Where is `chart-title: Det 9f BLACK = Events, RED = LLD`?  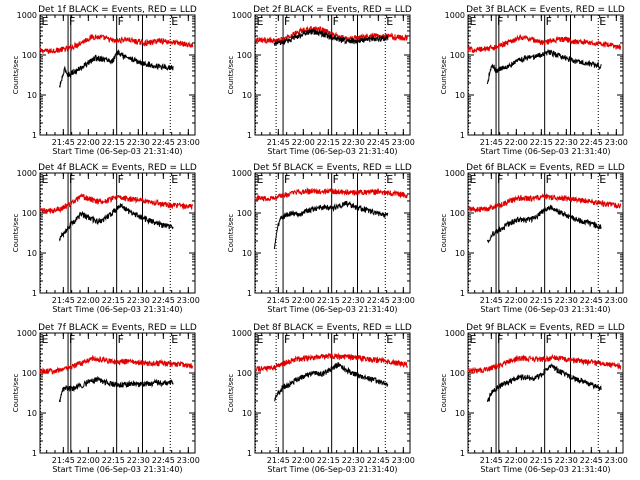
chart-title: Det 9f BLACK = Events, RED = LLD is located at coordinates (545, 328).